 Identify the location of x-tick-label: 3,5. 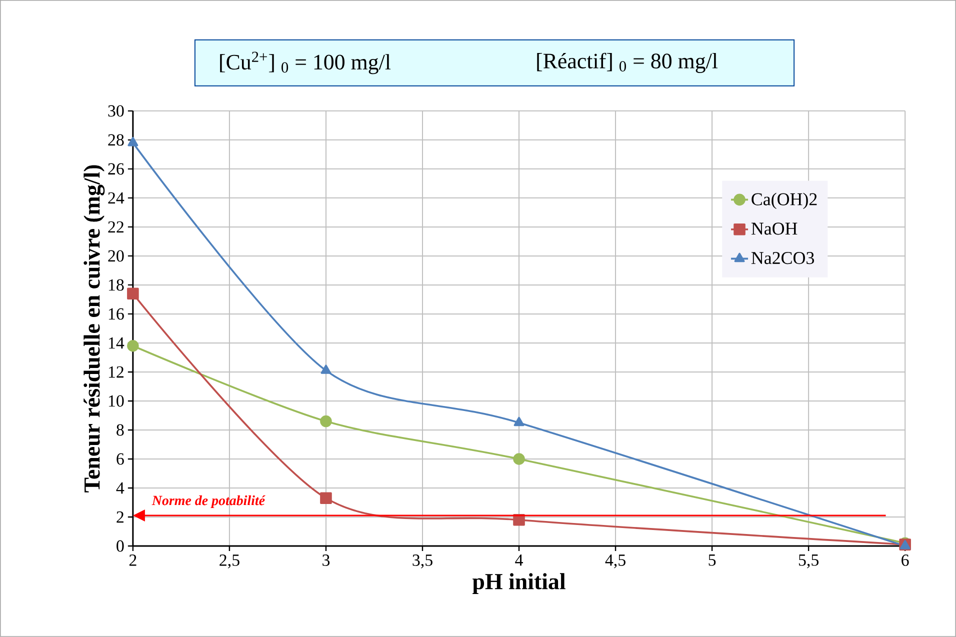
(422, 561).